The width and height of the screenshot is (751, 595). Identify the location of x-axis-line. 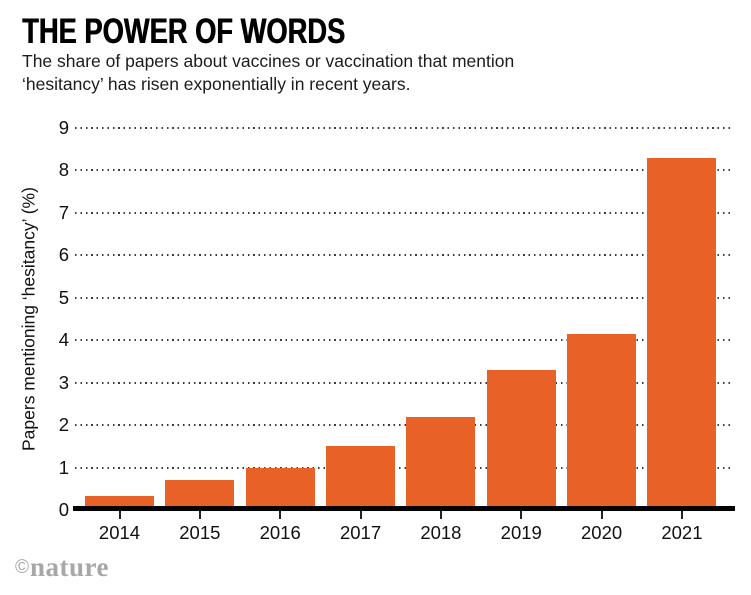
(404, 508).